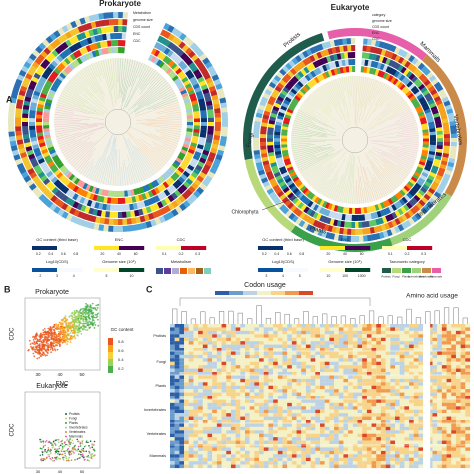 This screenshot has height=474, width=474. Describe the element at coordinates (60, 471) in the screenshot. I see `label: 40` at that location.